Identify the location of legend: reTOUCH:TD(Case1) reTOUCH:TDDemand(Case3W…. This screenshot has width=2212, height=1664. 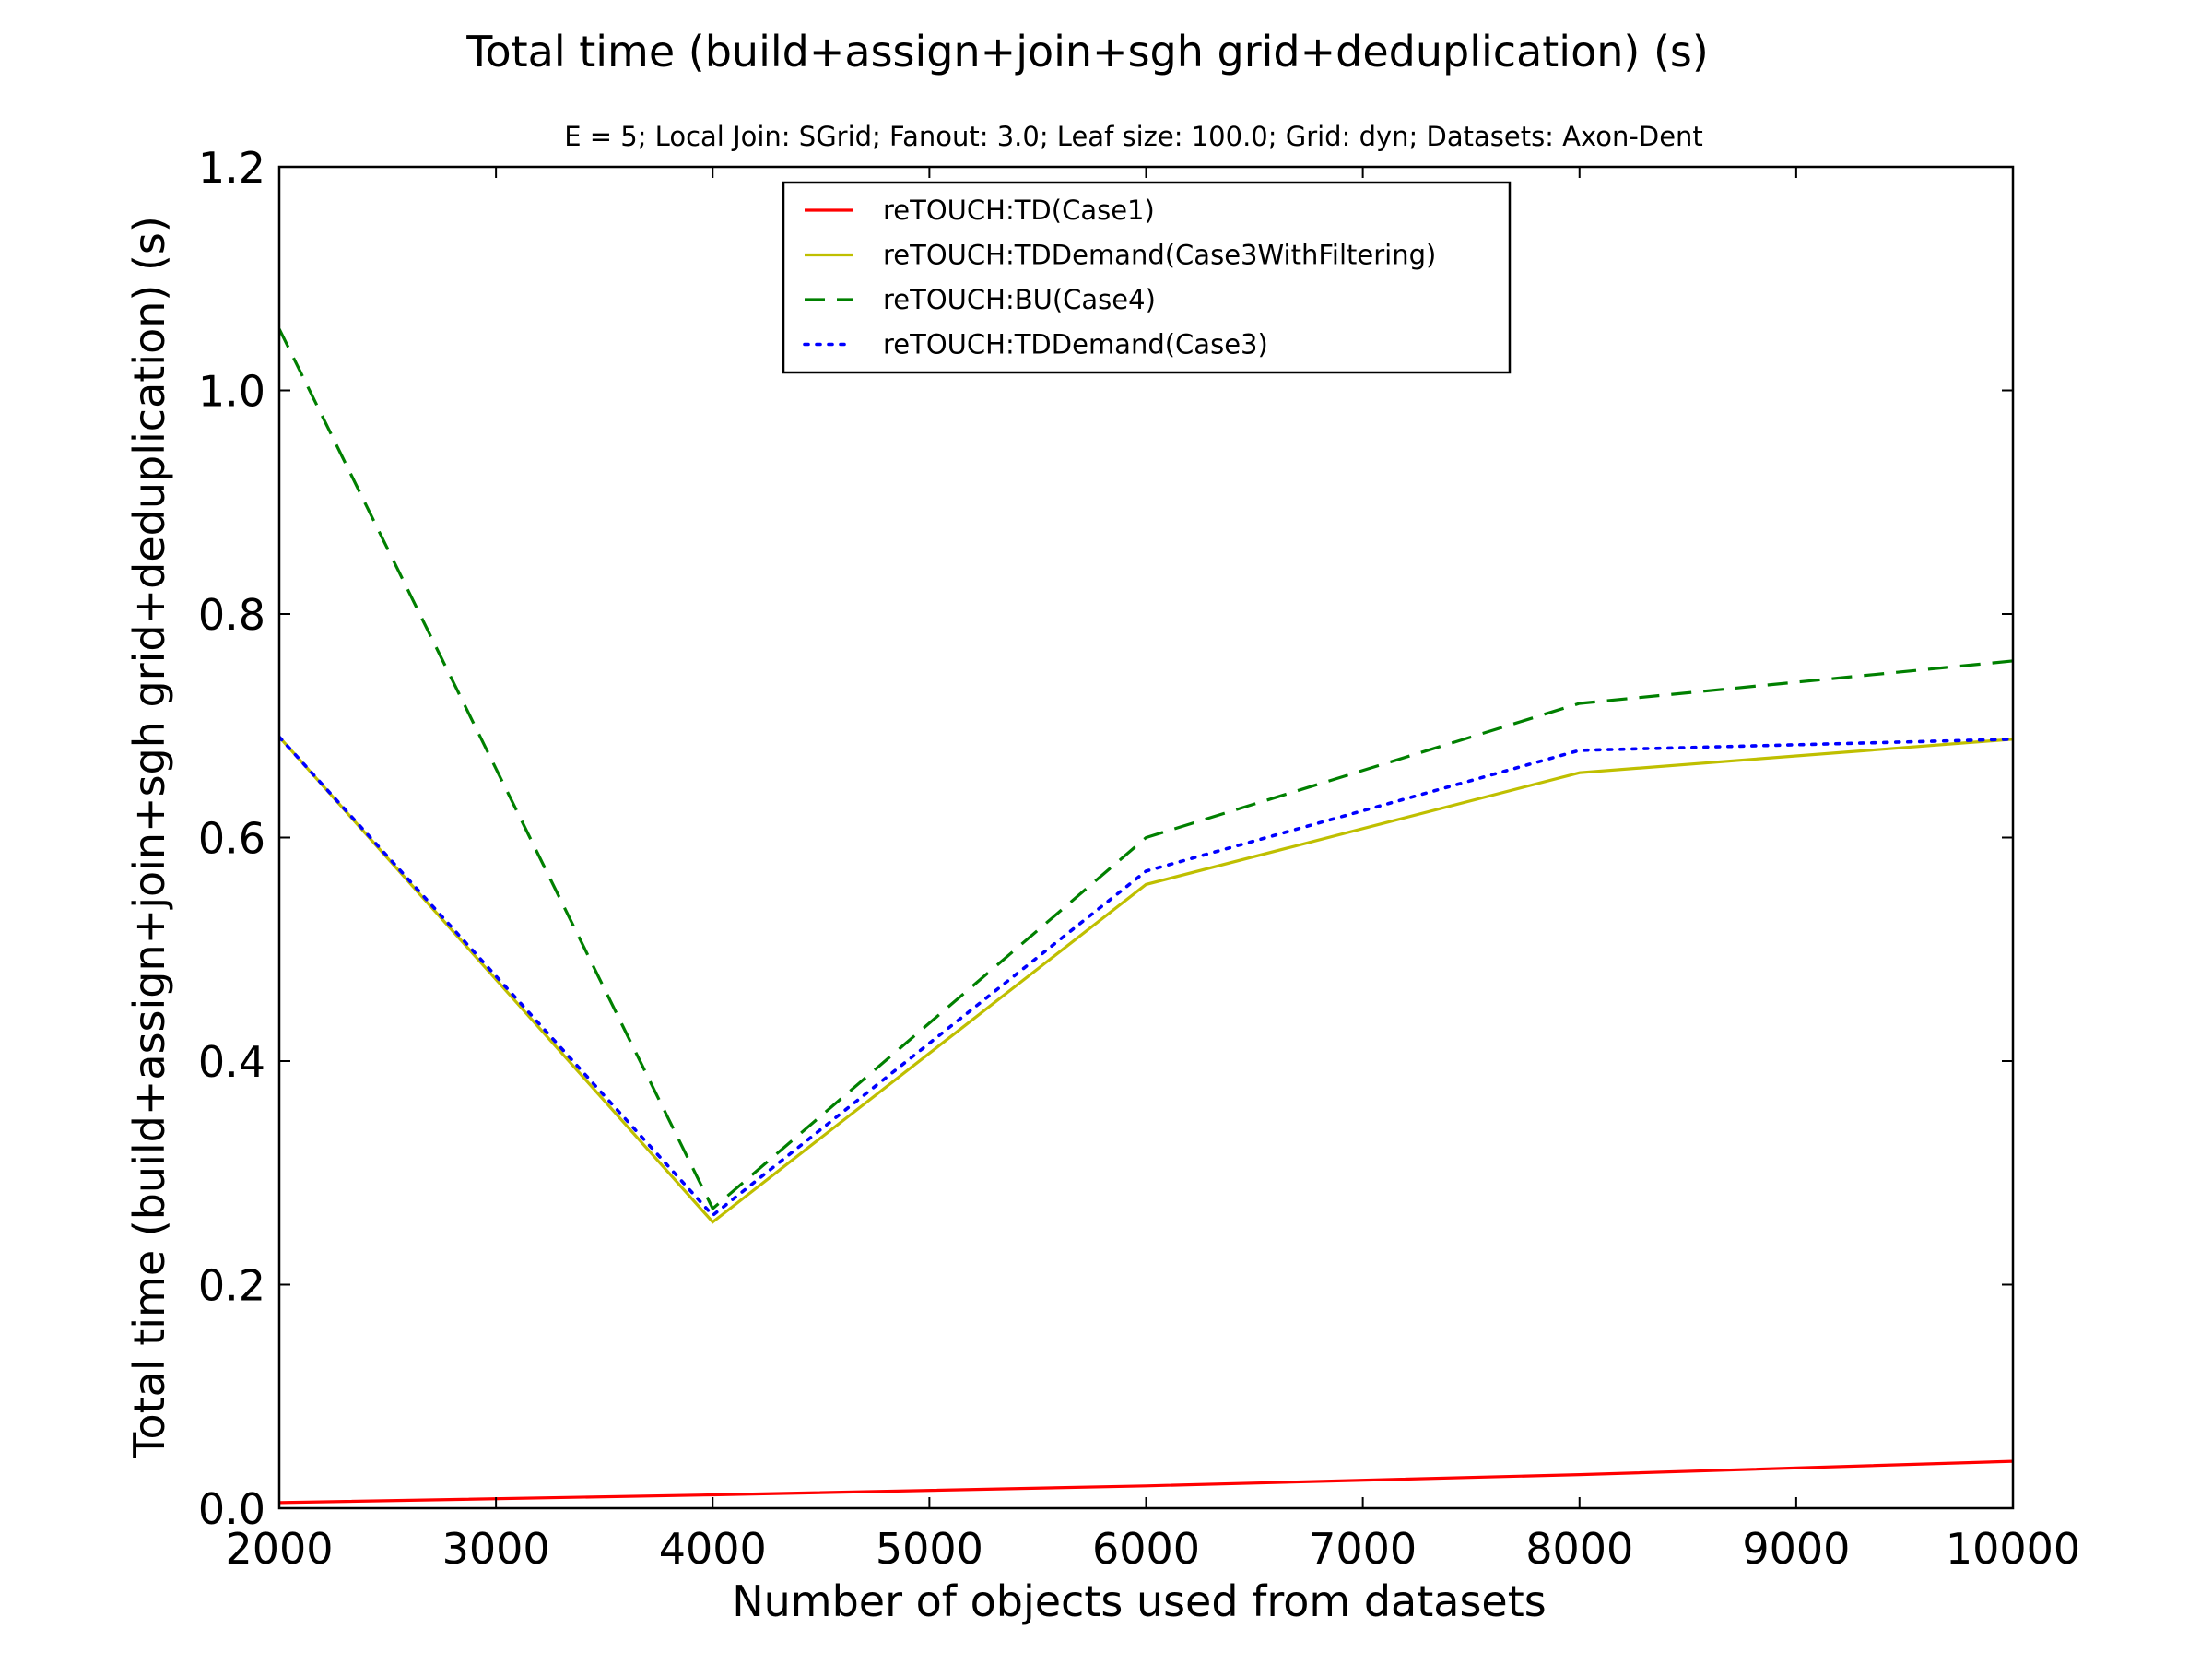
(1147, 277).